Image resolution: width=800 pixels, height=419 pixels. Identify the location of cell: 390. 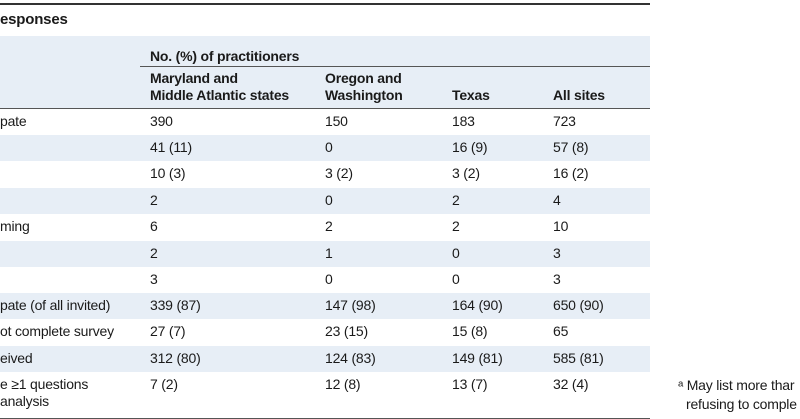
(161, 121).